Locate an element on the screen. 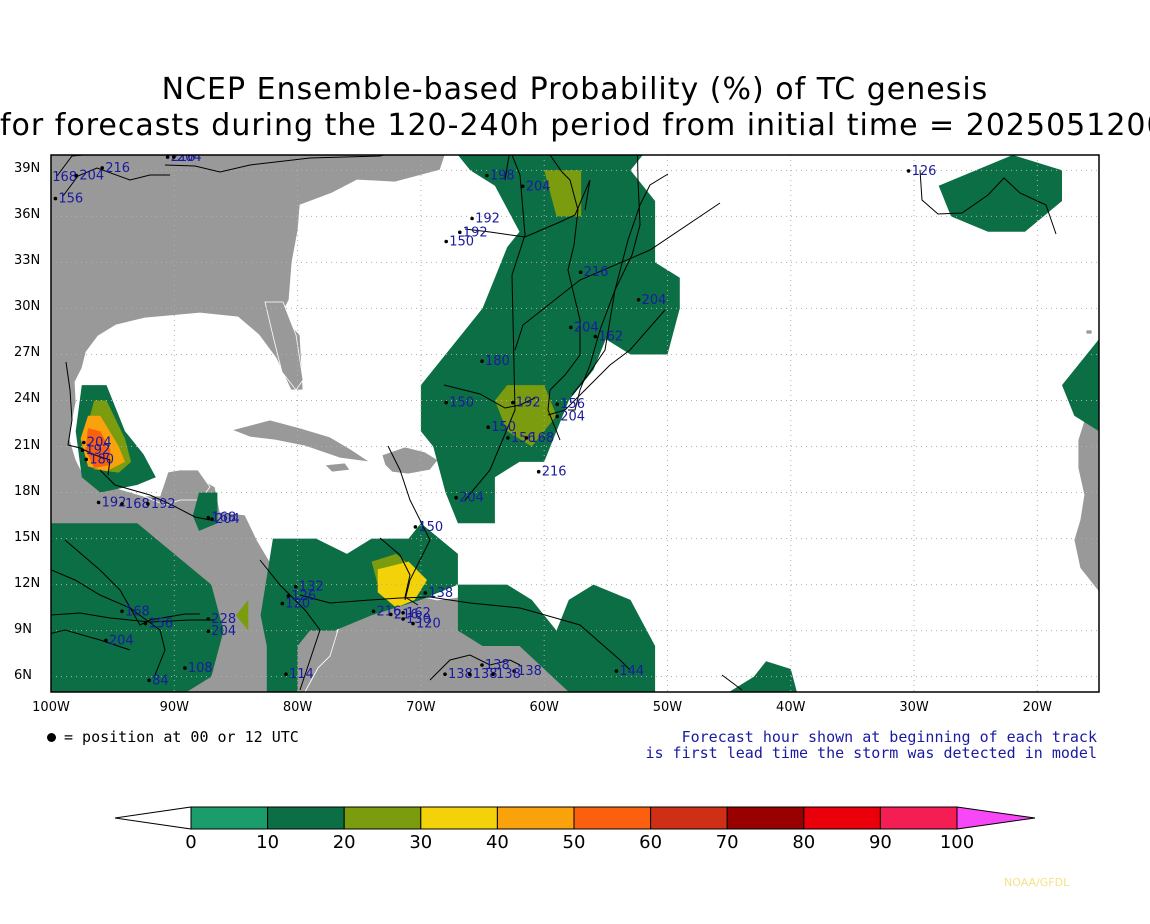 The width and height of the screenshot is (1150, 924). position-legend-text: = position at 00 or 12 UTC is located at coordinates (181, 737).